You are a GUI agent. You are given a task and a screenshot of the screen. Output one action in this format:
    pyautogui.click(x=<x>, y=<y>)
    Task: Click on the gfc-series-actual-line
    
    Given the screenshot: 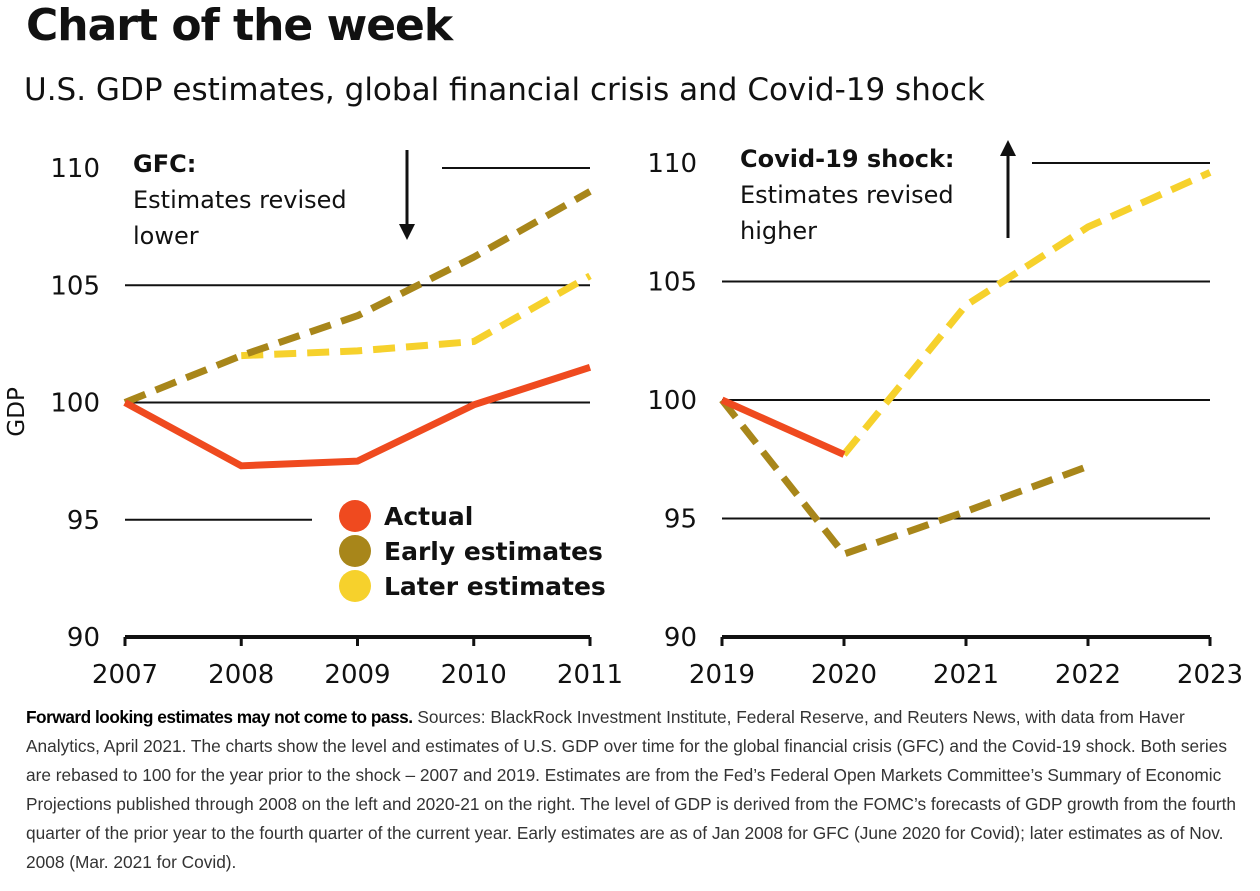 What is the action you would take?
    pyautogui.click(x=357, y=416)
    